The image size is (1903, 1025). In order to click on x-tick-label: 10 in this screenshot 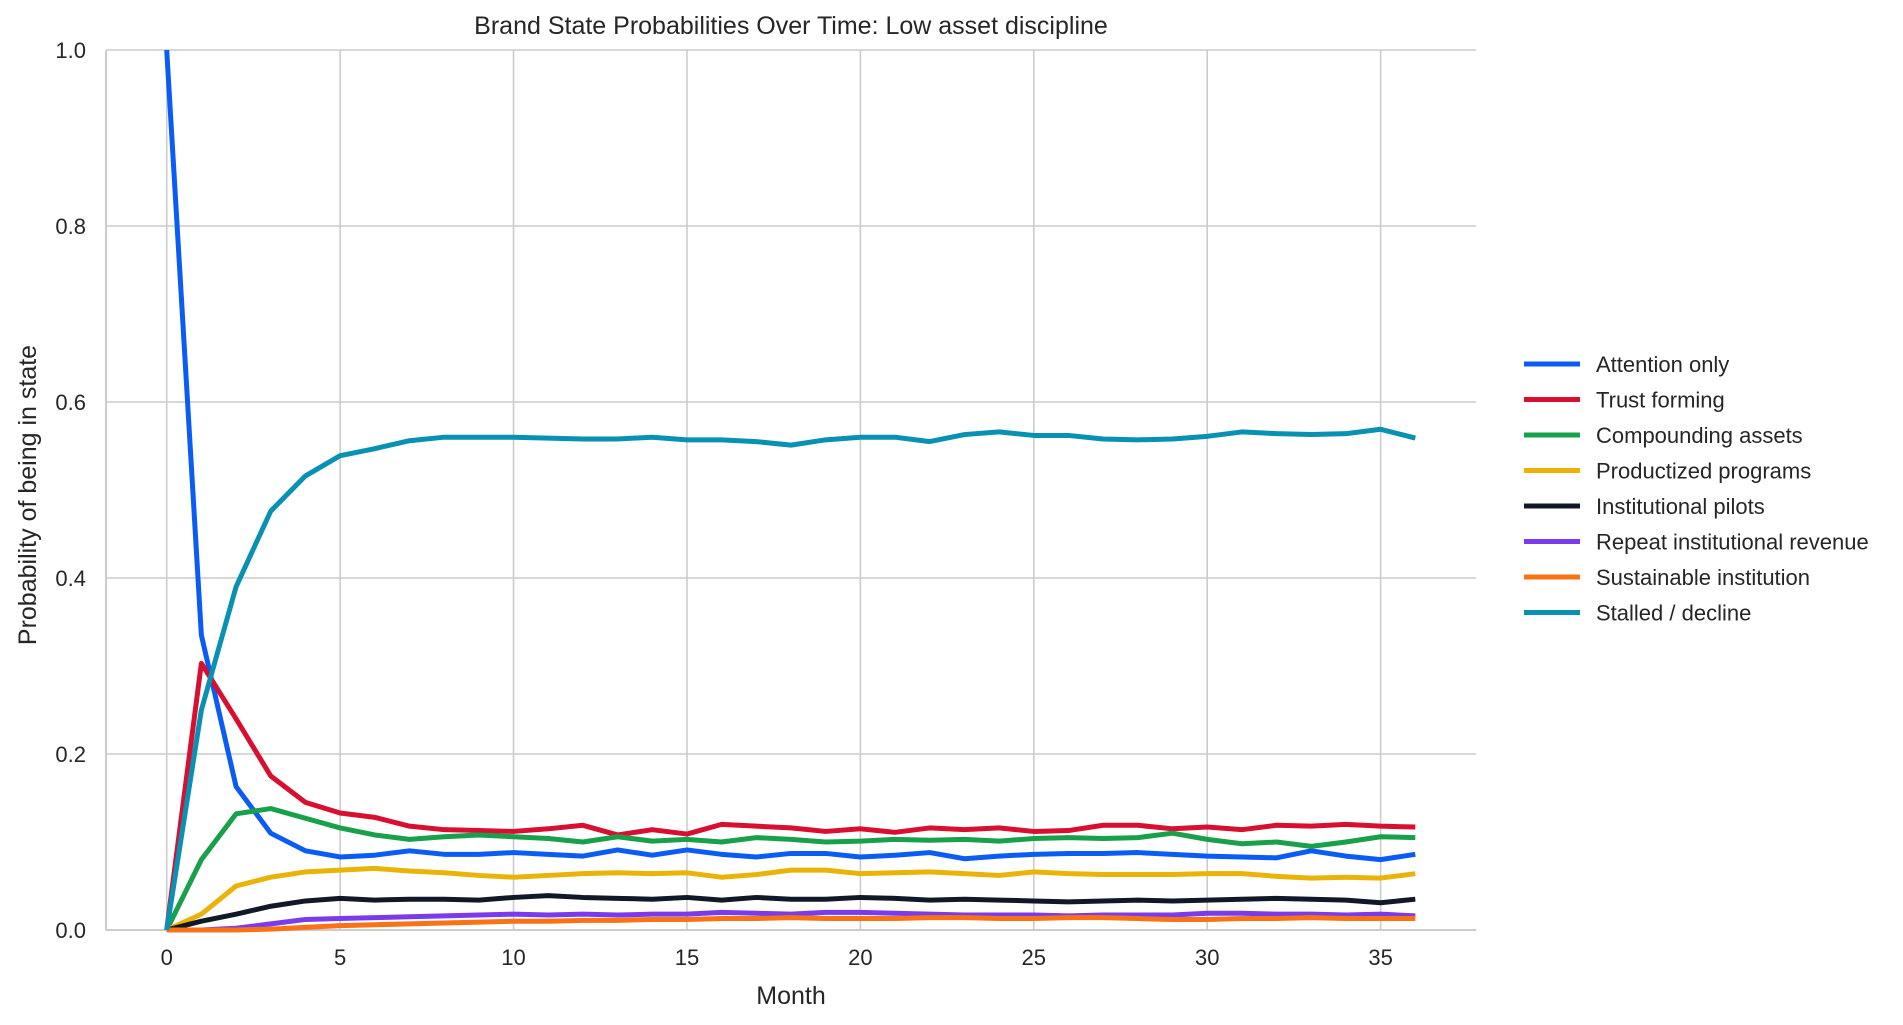, I will do `click(513, 957)`.